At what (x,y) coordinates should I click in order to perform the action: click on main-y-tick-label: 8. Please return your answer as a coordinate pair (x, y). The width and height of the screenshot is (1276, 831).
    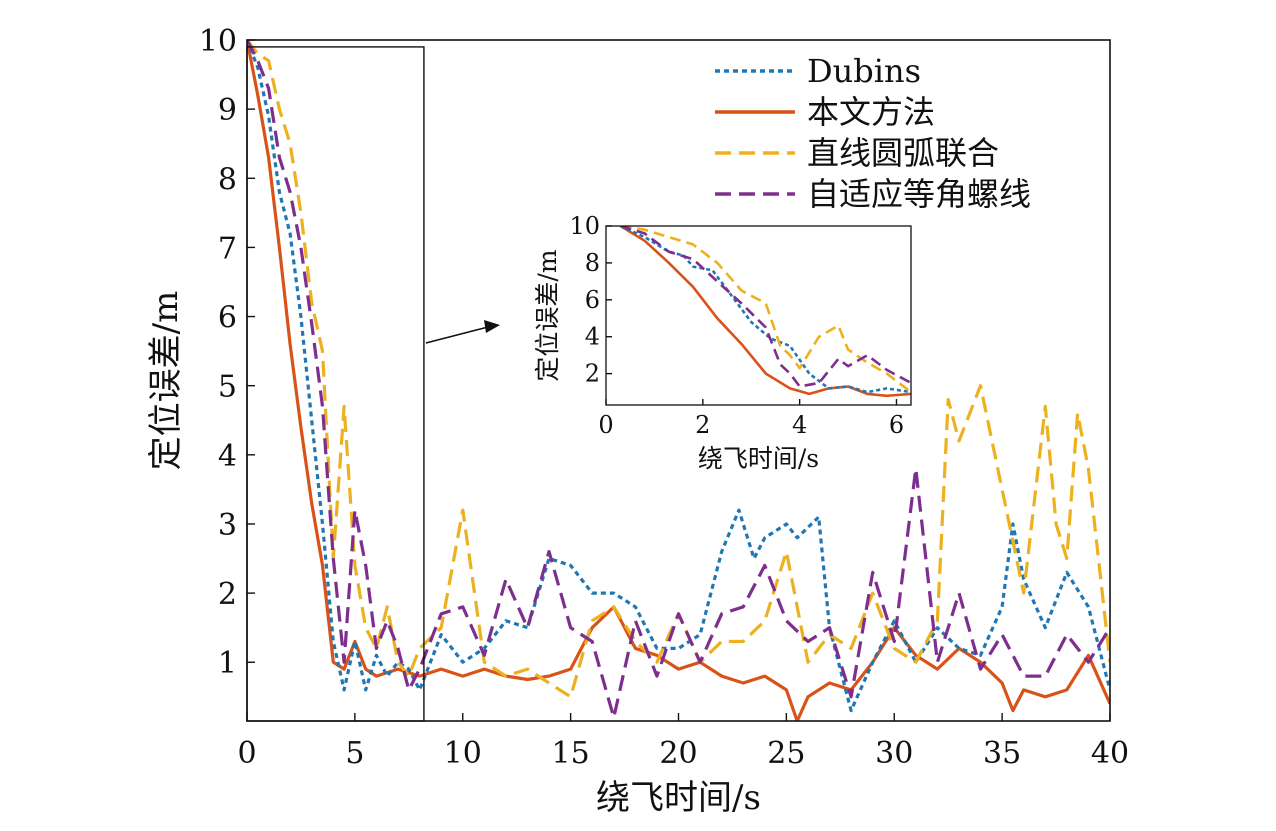
    Looking at the image, I should click on (227, 179).